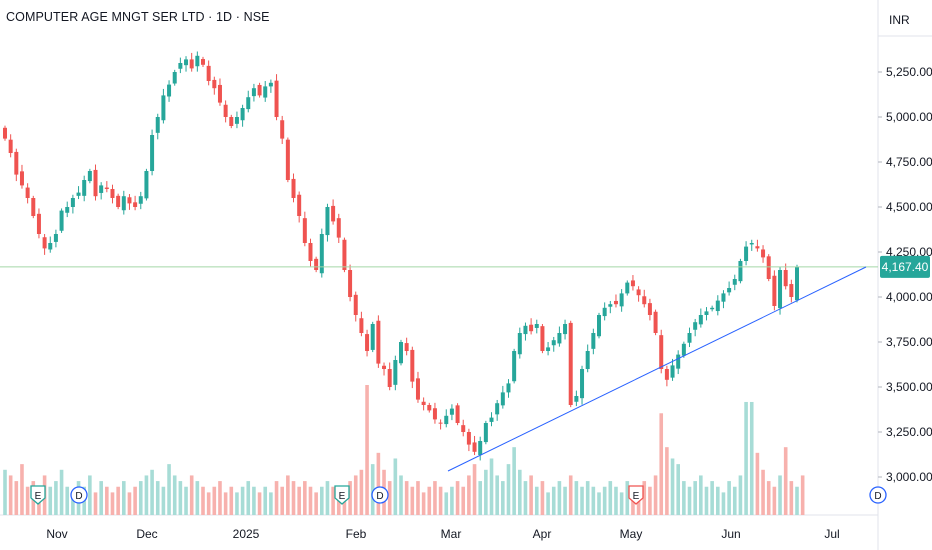  I want to click on y-tick-label: 4,250.00, so click(909, 252).